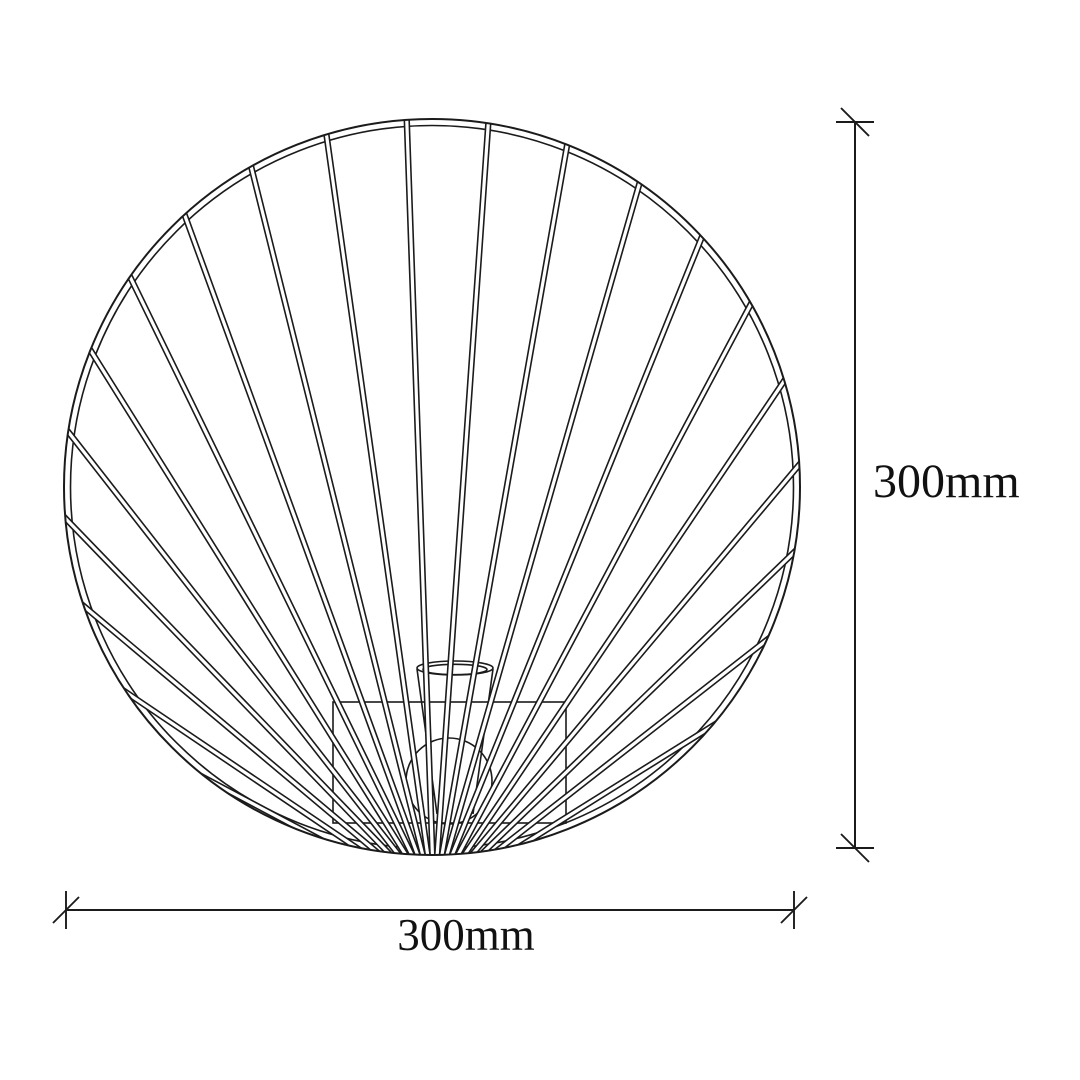 Image resolution: width=1080 pixels, height=1080 pixels. What do you see at coordinates (855, 485) in the screenshot?
I see `vertical-dimension-line` at bounding box center [855, 485].